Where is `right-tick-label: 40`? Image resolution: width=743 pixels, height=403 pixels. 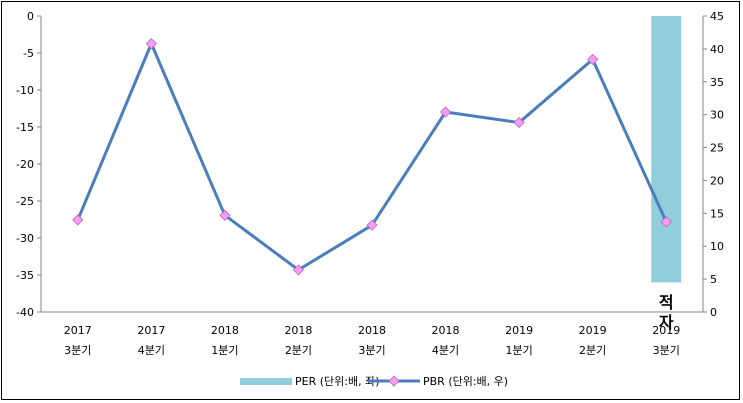 right-tick-label: 40 is located at coordinates (717, 49).